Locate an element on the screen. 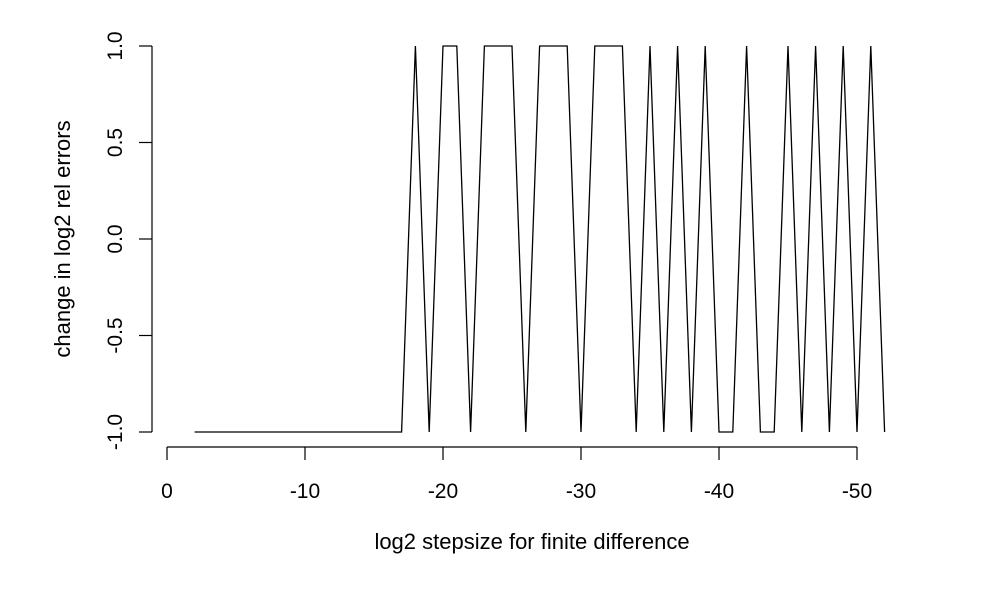  x-tick-label: 0 is located at coordinates (167, 491).